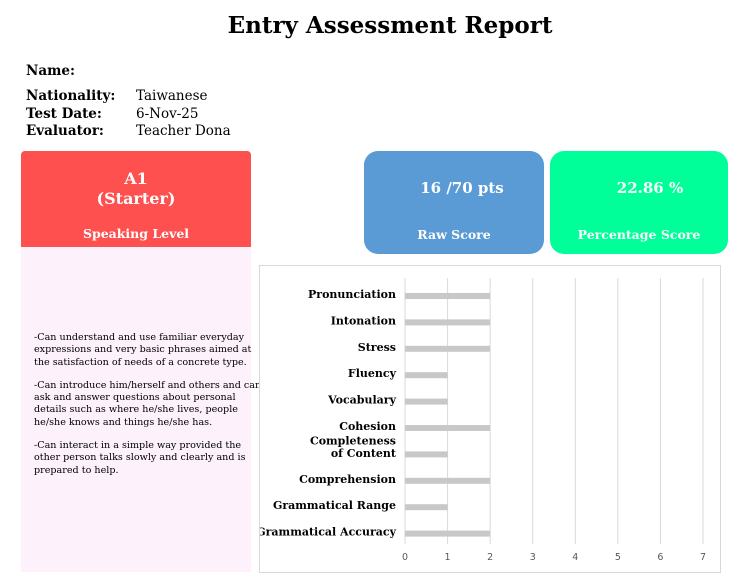  What do you see at coordinates (448, 322) in the screenshot?
I see `bar-intonation` at bounding box center [448, 322].